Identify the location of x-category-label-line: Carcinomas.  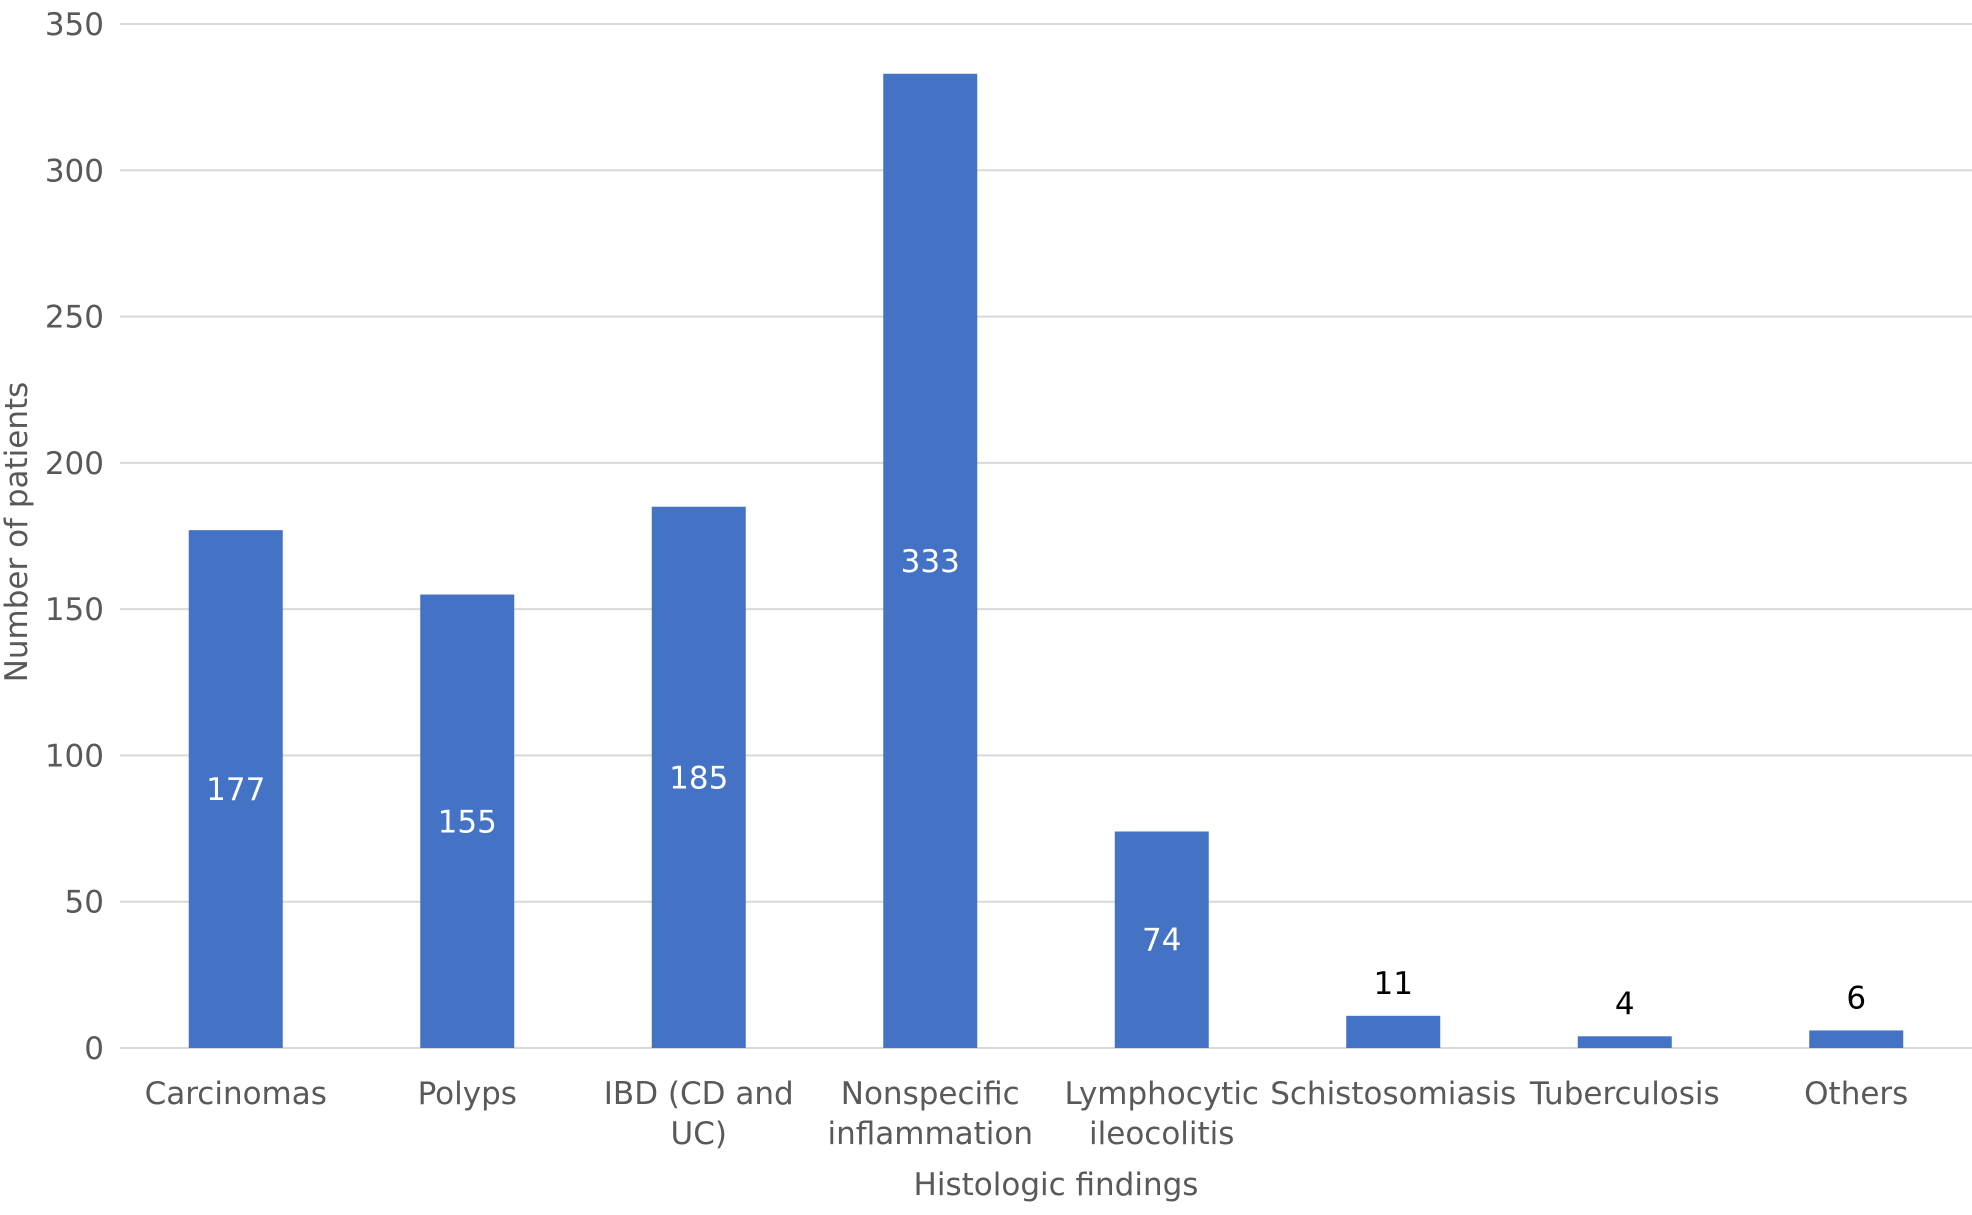
(236, 1094).